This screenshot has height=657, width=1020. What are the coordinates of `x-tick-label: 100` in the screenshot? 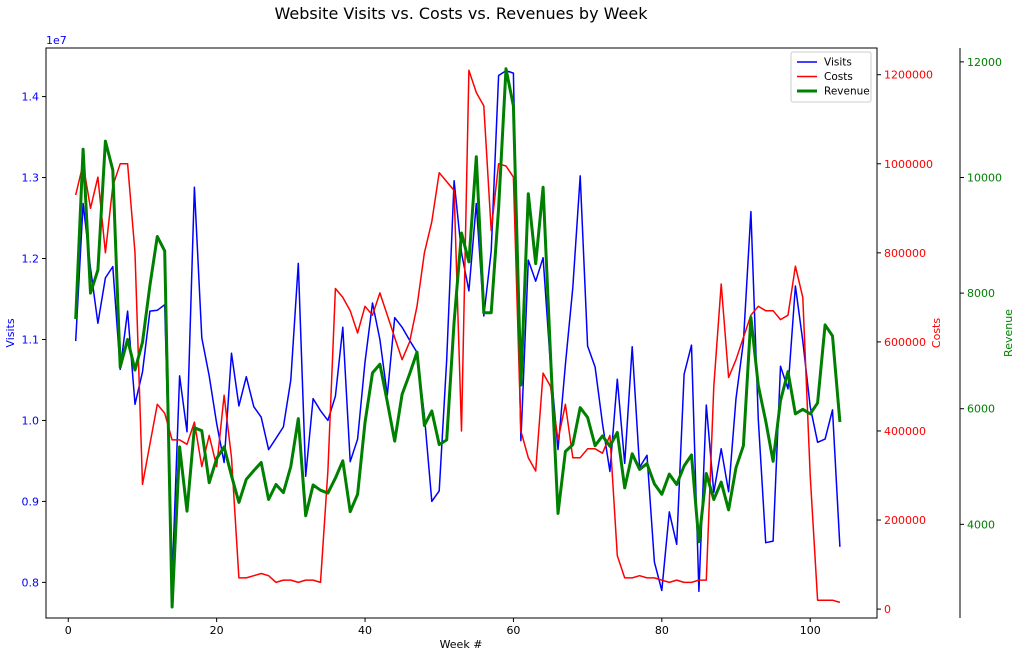 It's located at (810, 630).